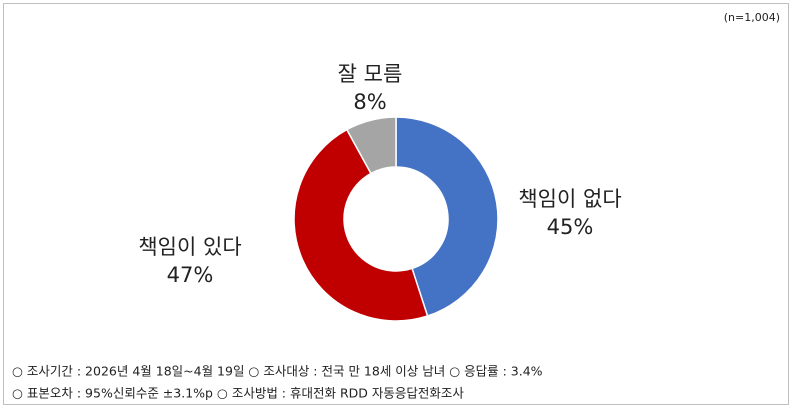  I want to click on sample-size: (n=1,004), so click(752, 17).